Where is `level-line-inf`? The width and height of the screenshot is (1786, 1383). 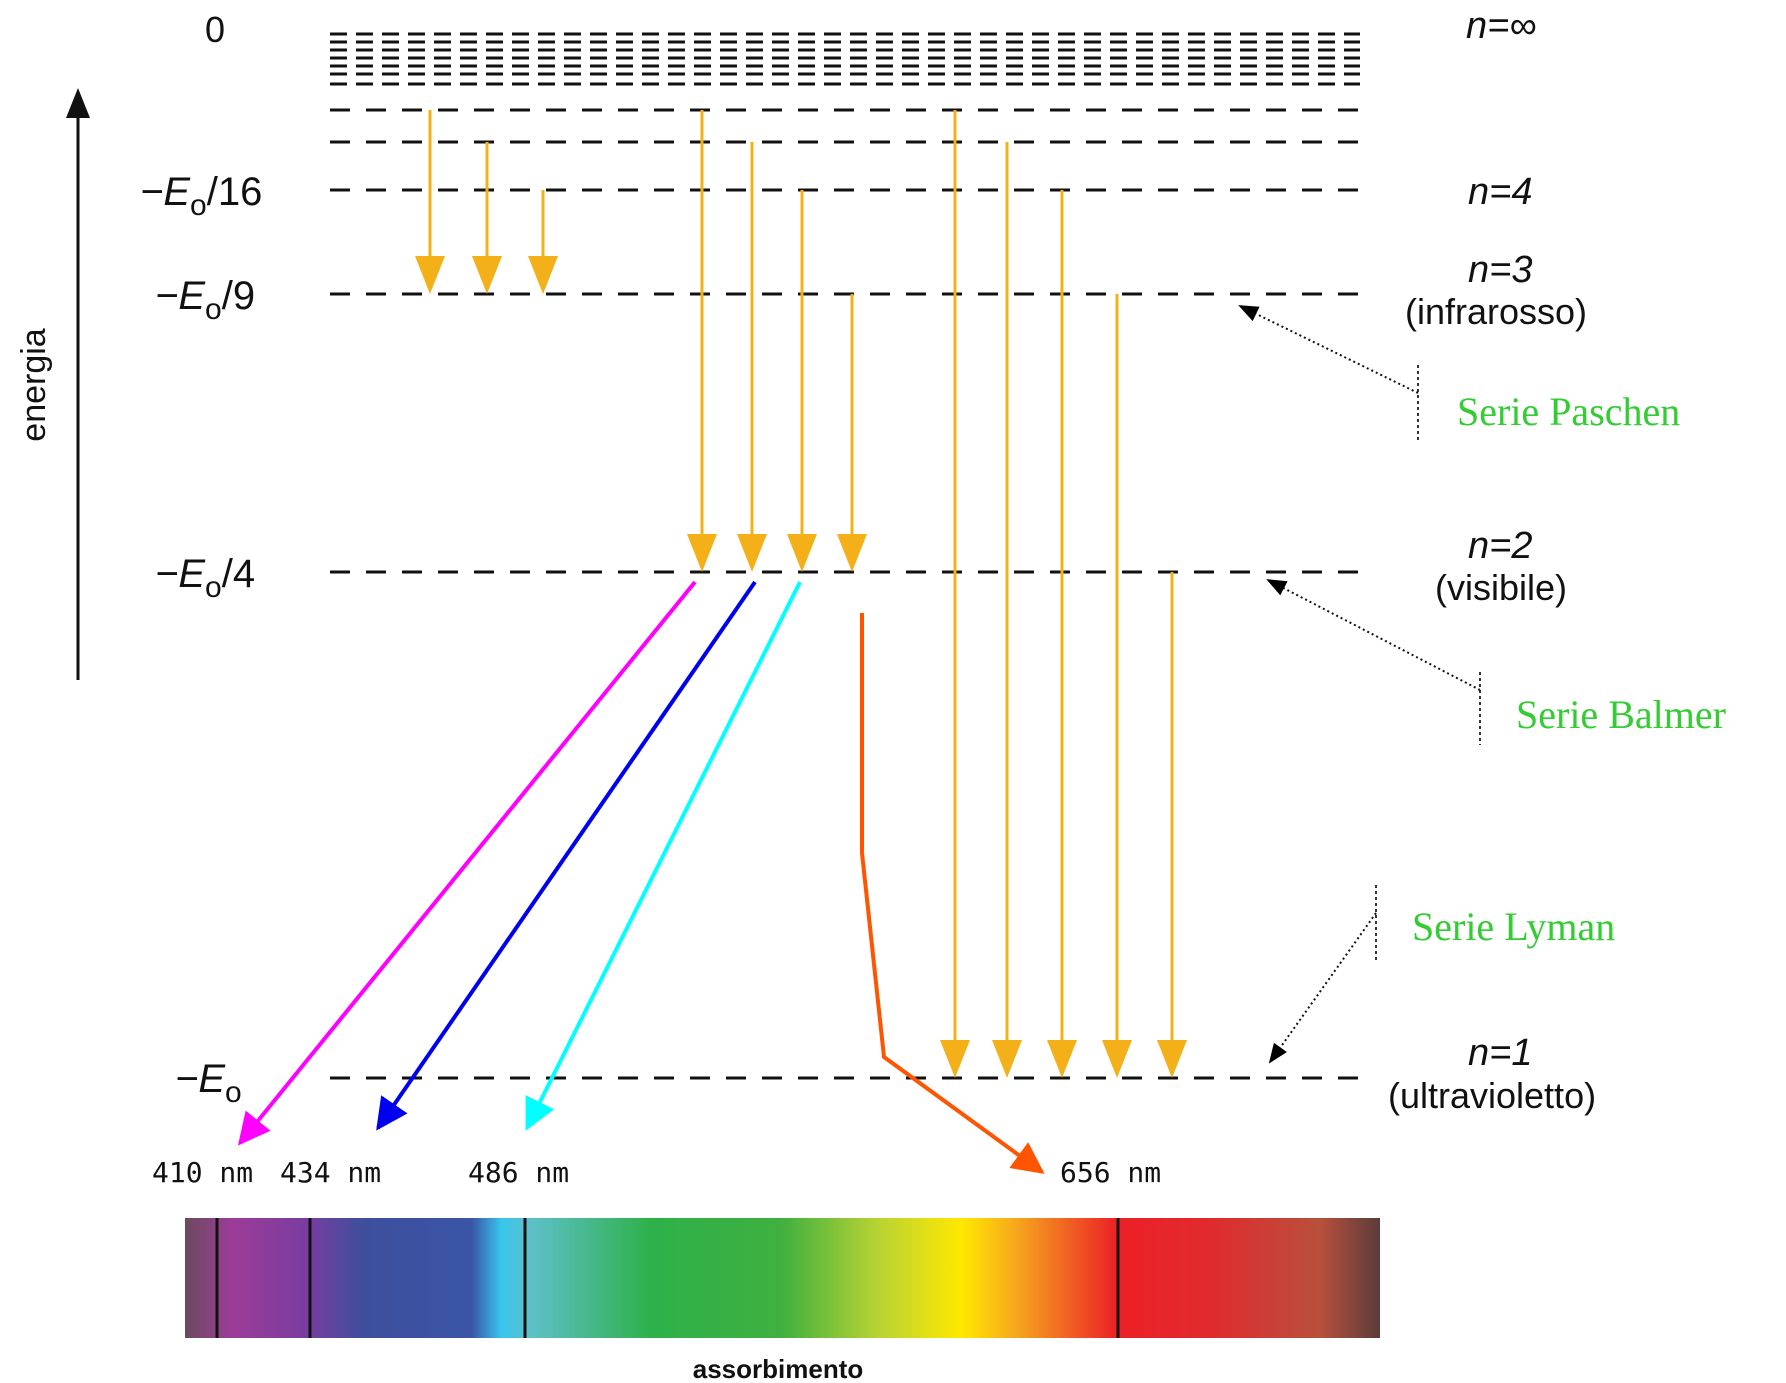 level-line-inf is located at coordinates (845, 126).